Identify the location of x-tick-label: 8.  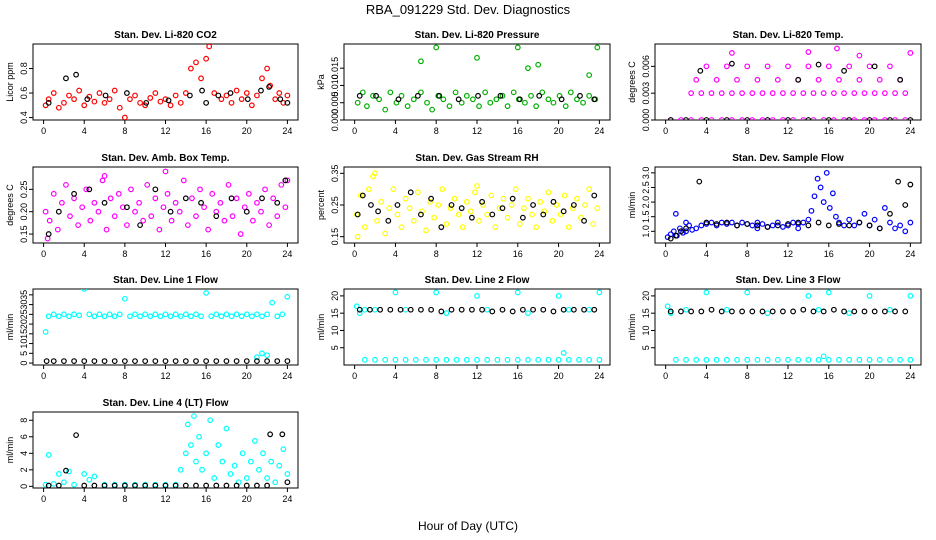
(124, 254).